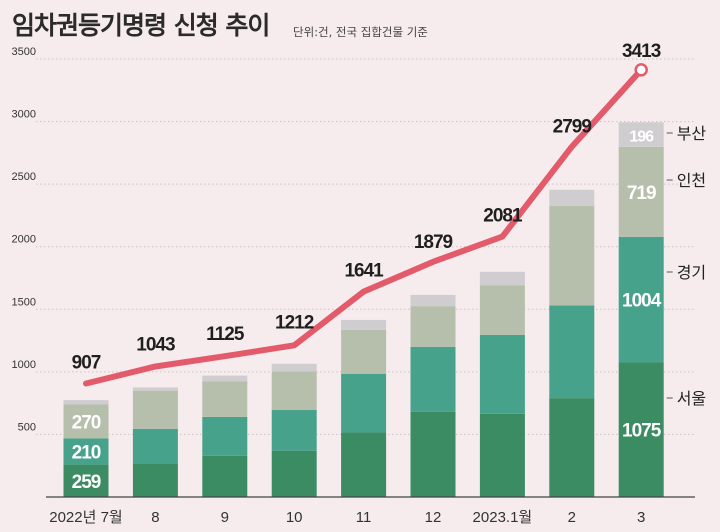 Image resolution: width=720 pixels, height=532 pixels. Describe the element at coordinates (24, 115) in the screenshot. I see `y-tick-label: 3000` at that location.